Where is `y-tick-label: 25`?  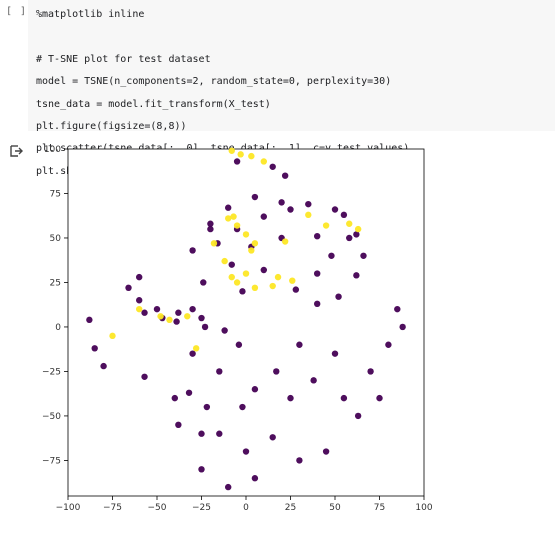
y-tick-label: 25 is located at coordinates (55, 283).